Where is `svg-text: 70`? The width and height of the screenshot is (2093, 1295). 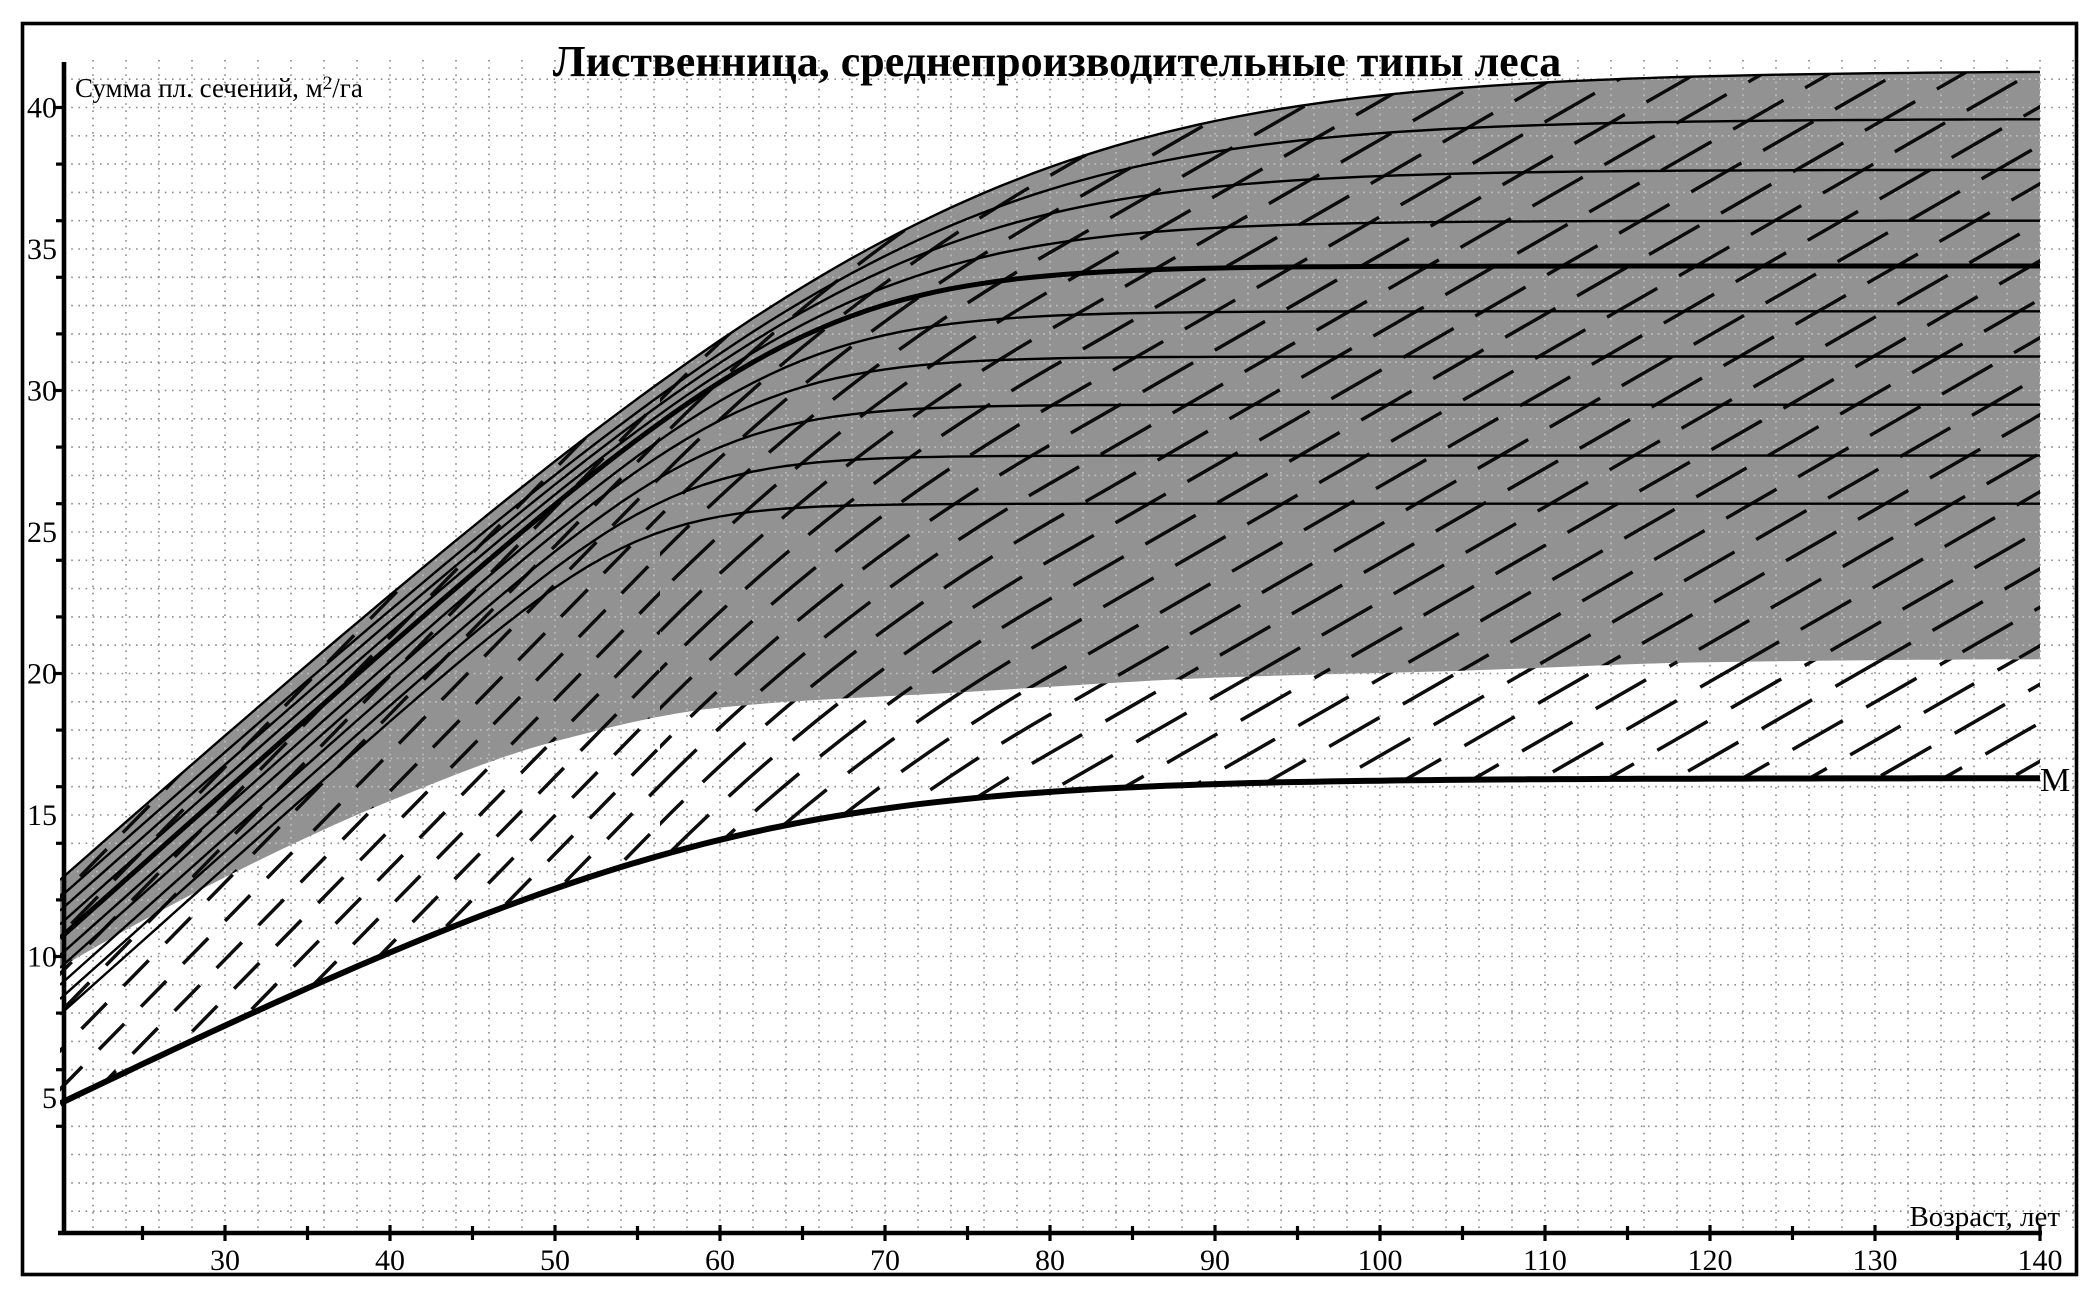
svg-text: 70 is located at coordinates (885, 1260).